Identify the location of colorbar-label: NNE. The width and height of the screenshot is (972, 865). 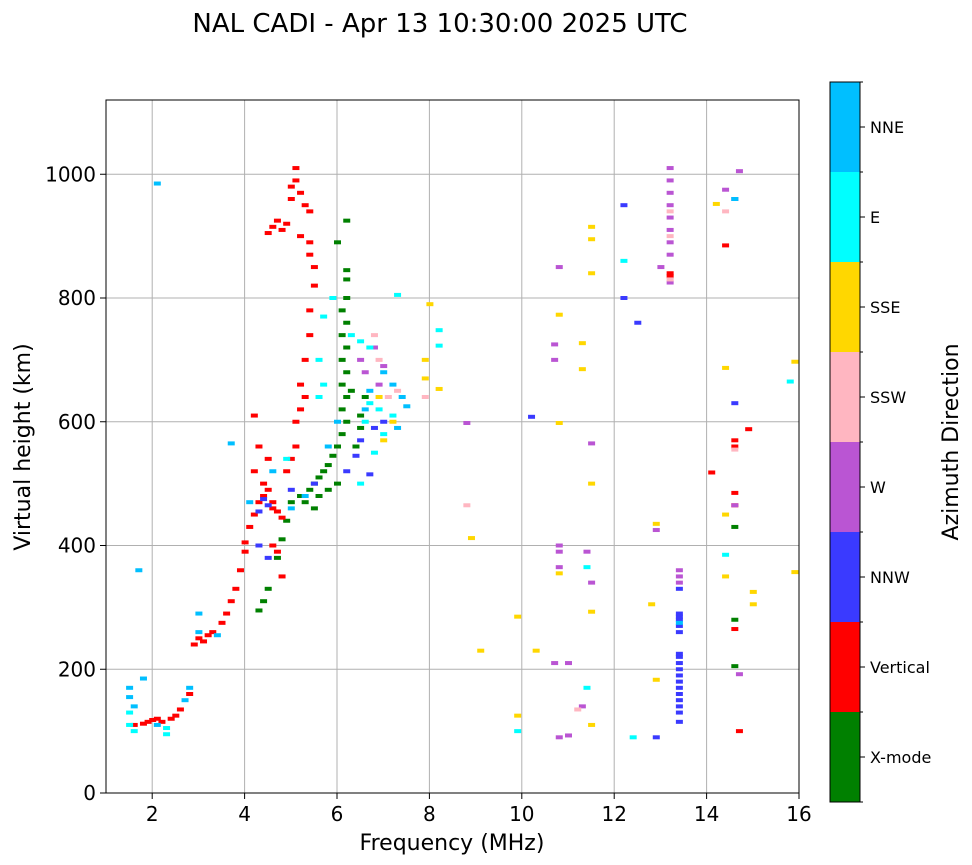
(887, 127).